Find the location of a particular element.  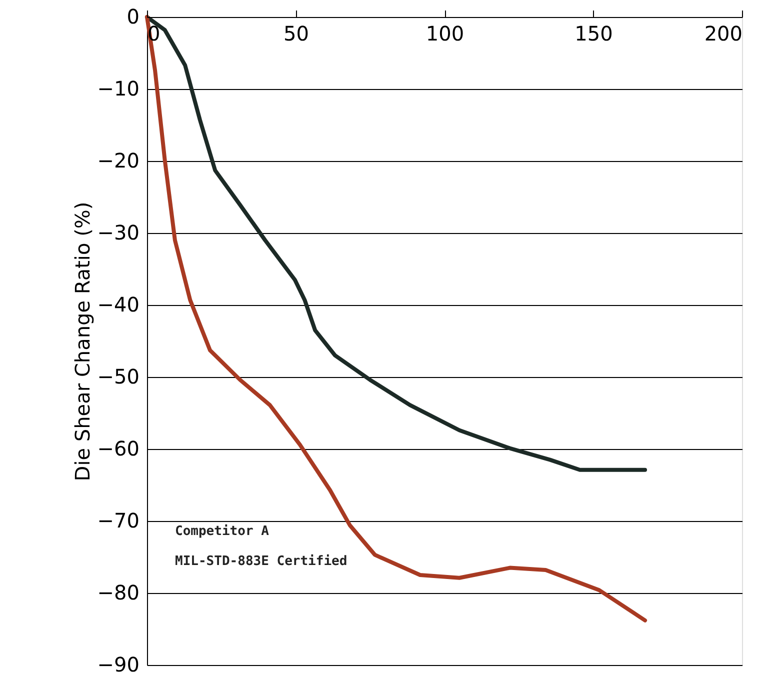

y-tick-label: −80 is located at coordinates (118, 592).